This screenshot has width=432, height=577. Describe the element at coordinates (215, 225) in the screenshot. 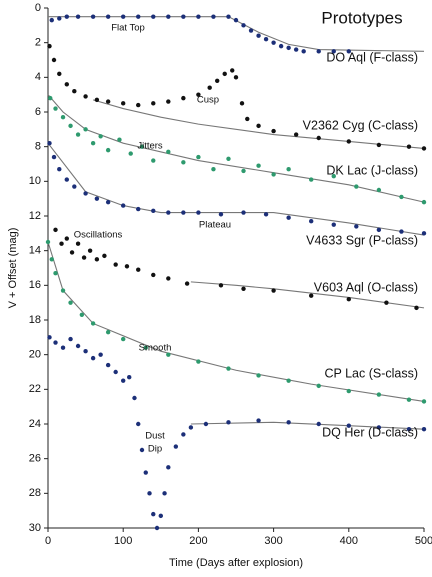

I see `annotation: Plateau` at that location.